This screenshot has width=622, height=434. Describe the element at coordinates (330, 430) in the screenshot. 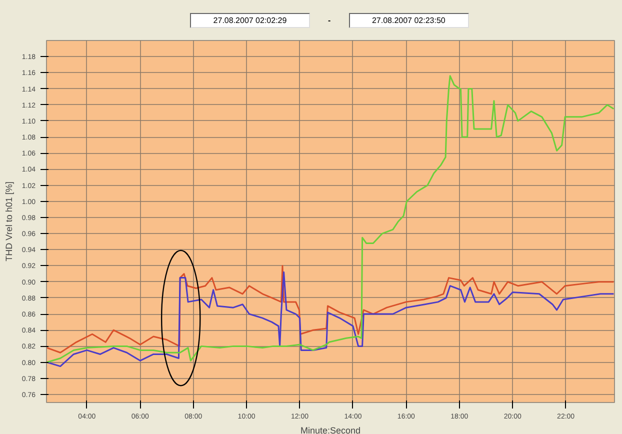

I see `x-axis-title: Minute:Second` at that location.